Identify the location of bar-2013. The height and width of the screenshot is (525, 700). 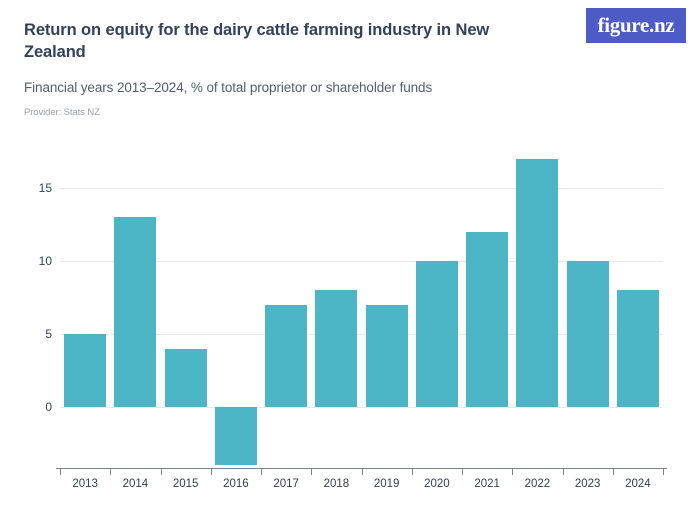
(85, 370).